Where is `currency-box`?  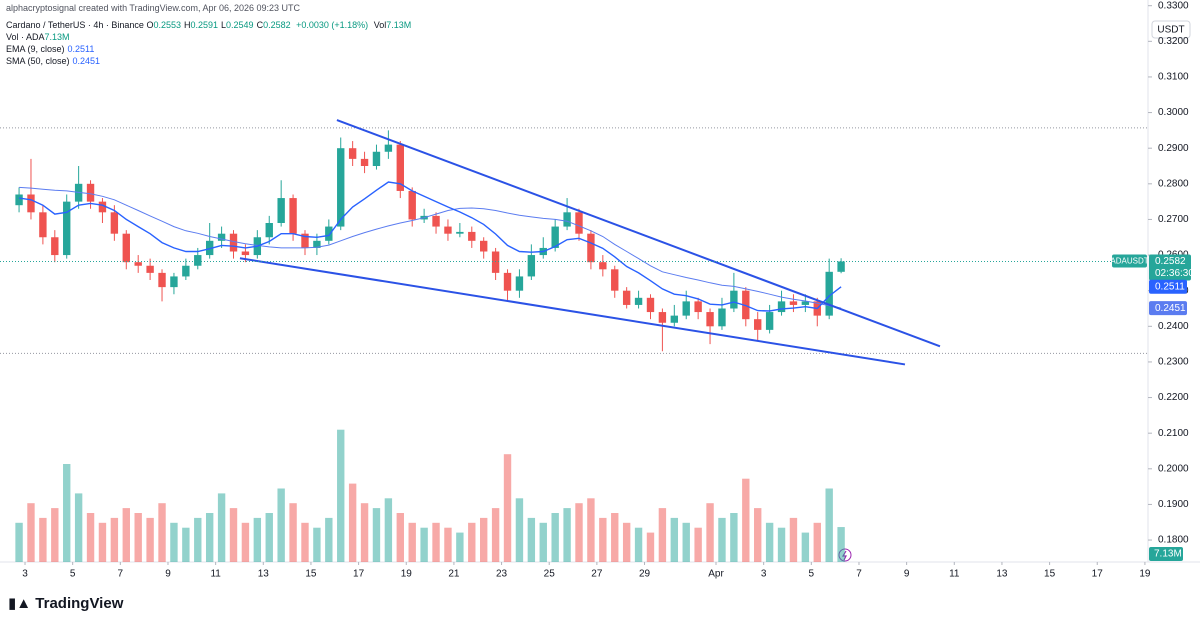 currency-box is located at coordinates (1171, 29).